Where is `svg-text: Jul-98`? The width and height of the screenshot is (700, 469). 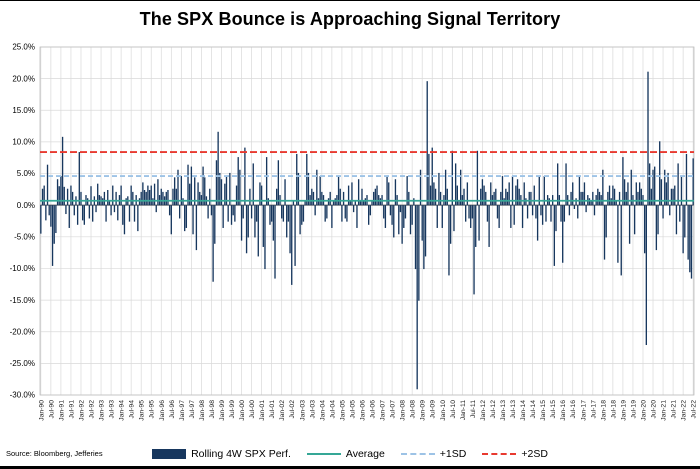 svg-text: Jul-98 is located at coordinates (212, 409).